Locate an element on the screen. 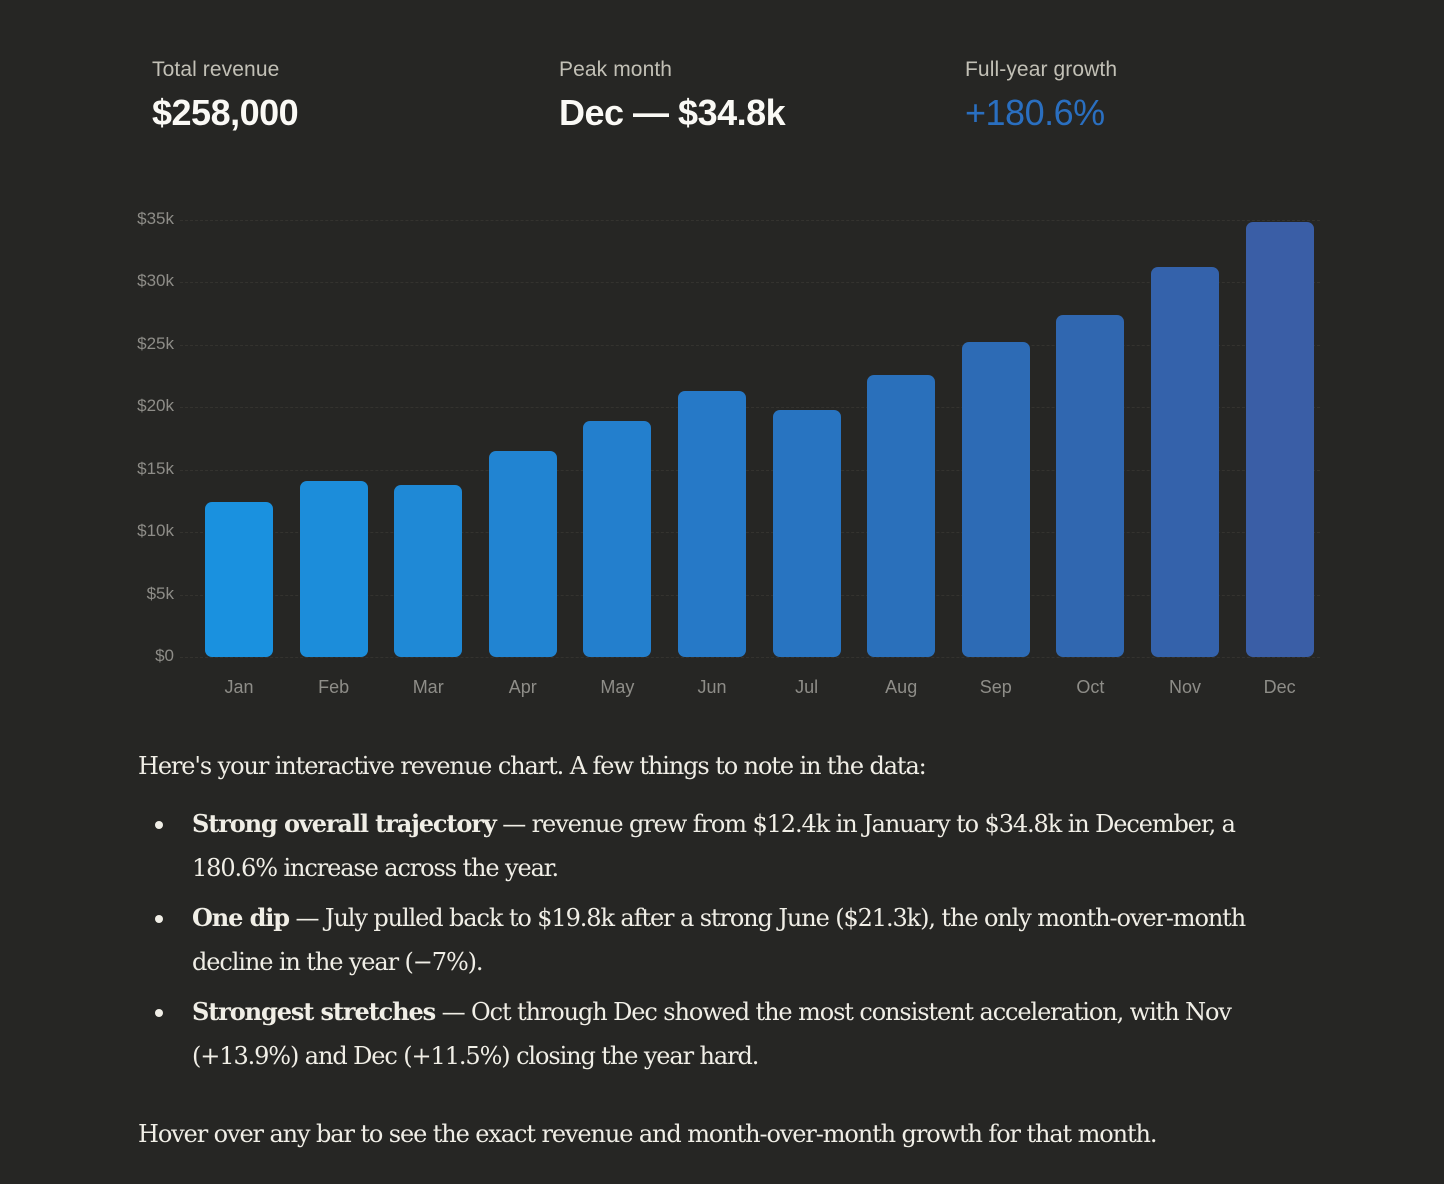  x-axis-label: Aug is located at coordinates (901, 687).